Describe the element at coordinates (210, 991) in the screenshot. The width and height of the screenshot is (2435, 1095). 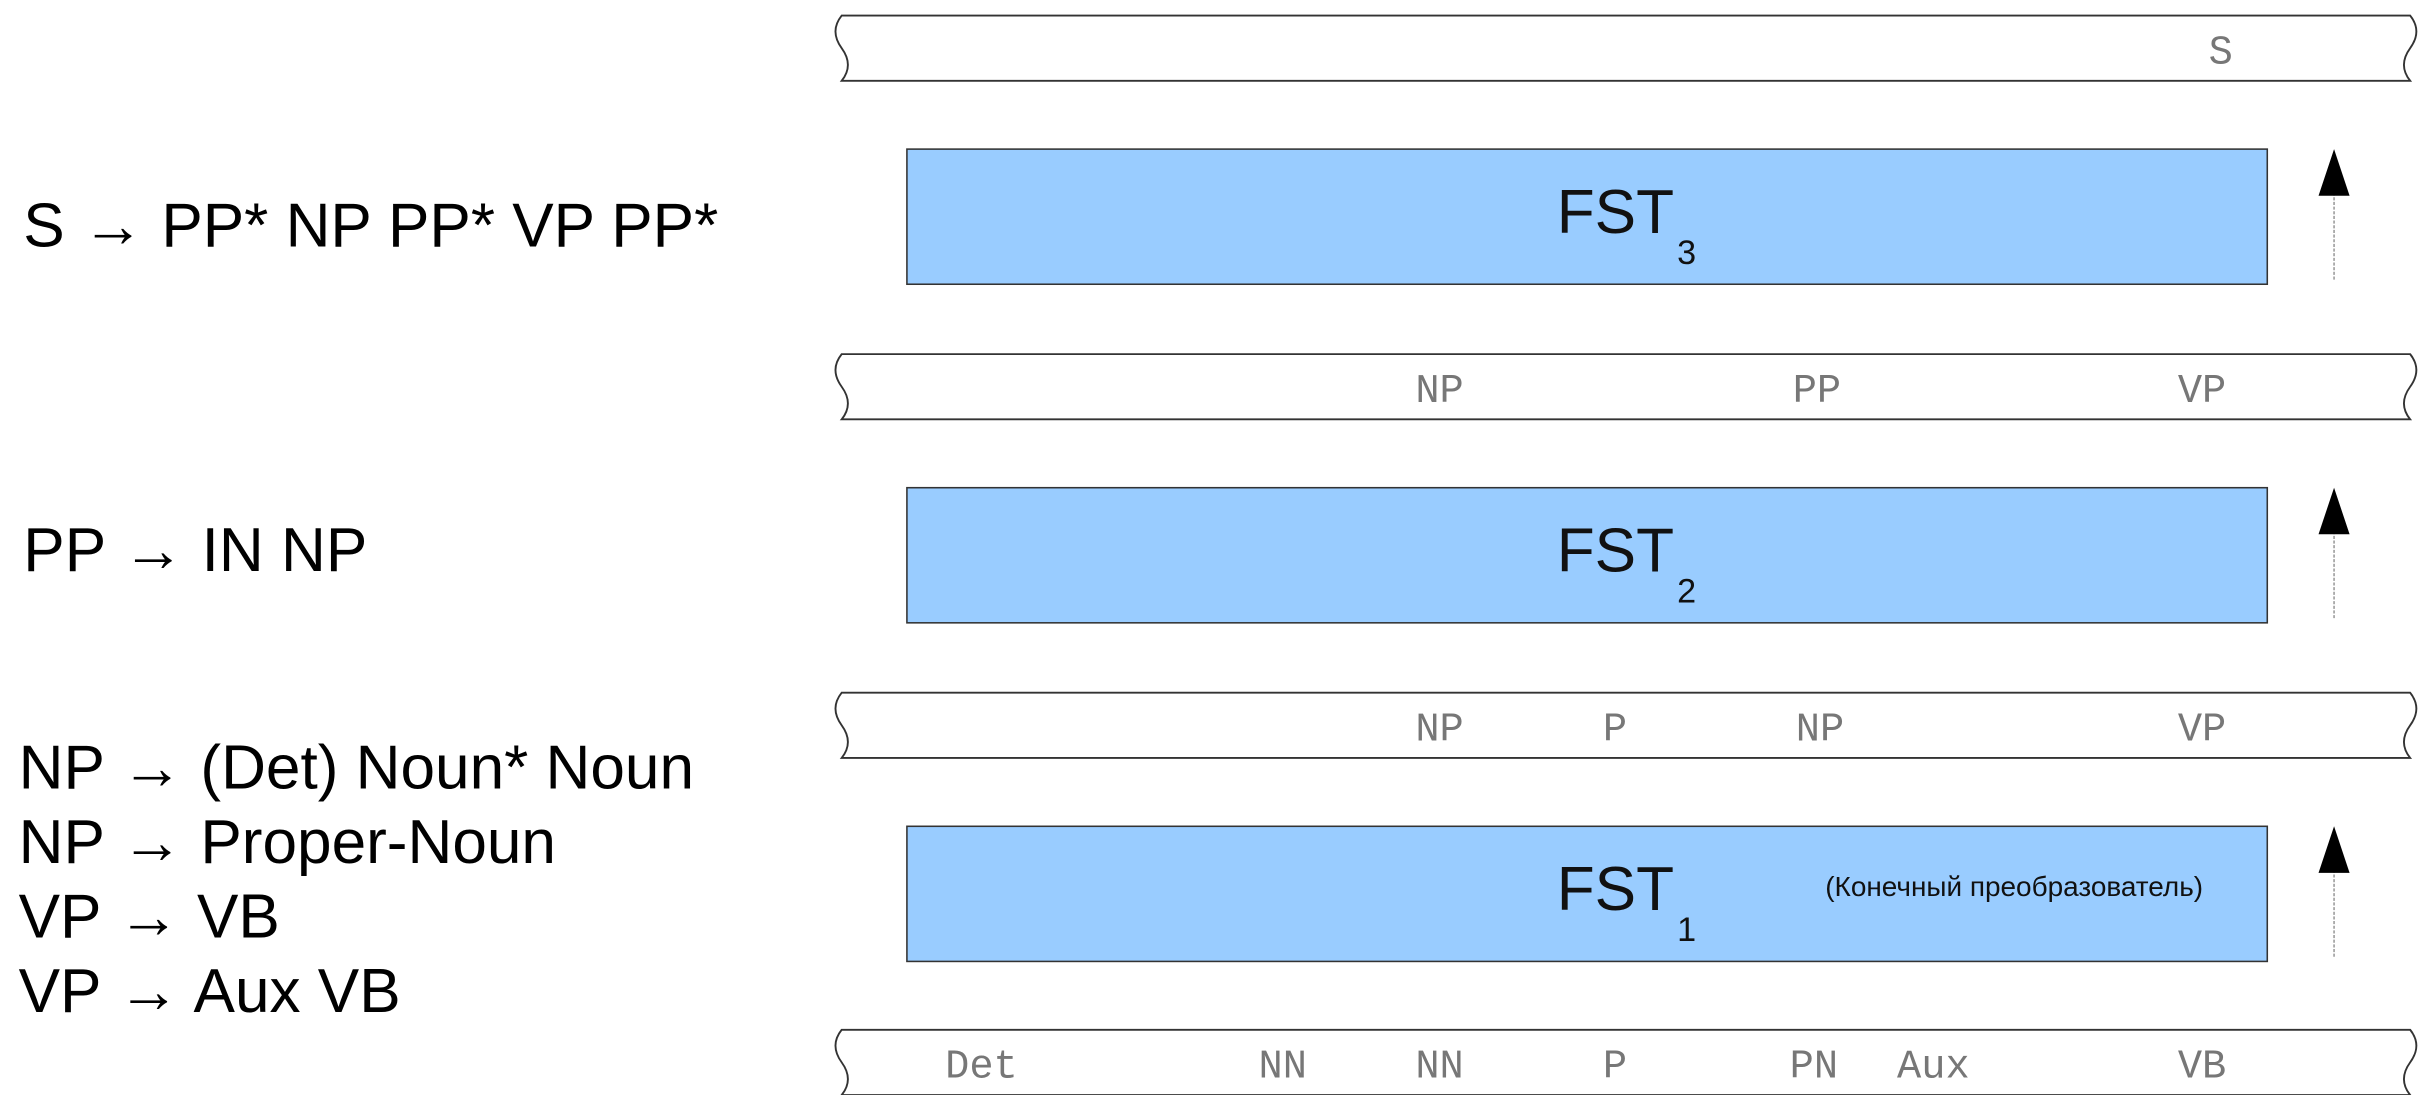
I see `grammar-rule: VP → Aux VB` at that location.